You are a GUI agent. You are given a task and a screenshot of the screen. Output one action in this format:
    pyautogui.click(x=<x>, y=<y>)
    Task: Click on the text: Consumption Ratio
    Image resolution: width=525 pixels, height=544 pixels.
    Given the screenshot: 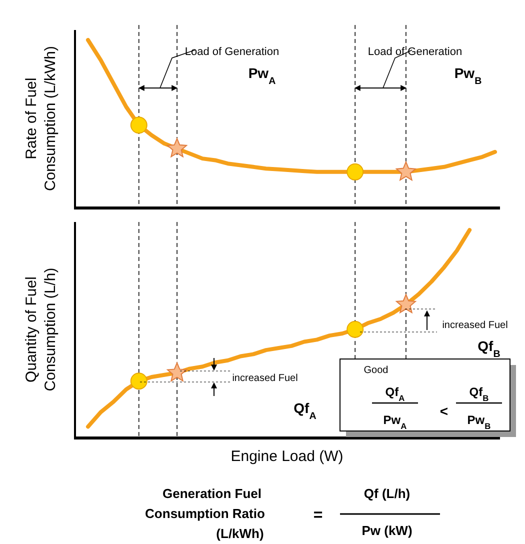 What is the action you would take?
    pyautogui.click(x=205, y=513)
    